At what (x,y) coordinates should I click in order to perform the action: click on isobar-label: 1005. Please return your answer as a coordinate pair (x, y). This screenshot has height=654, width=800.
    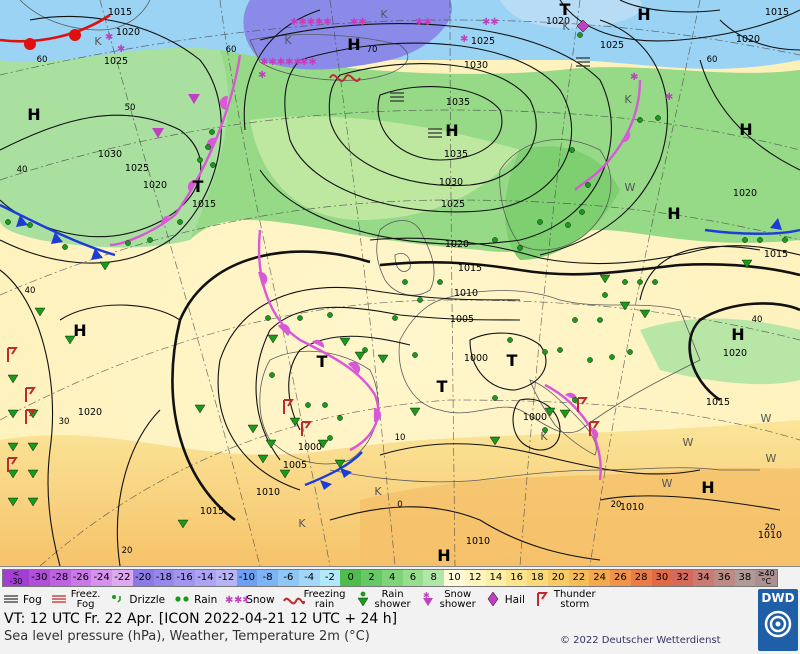
    Looking at the image, I should click on (295, 465).